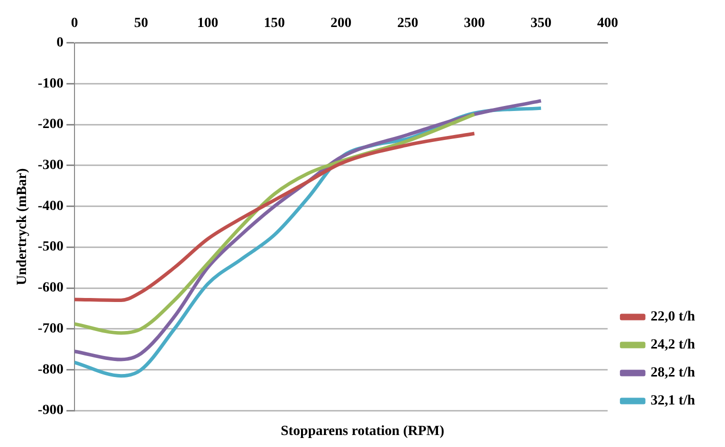 The image size is (725, 447). I want to click on y-tick-label: -300, so click(51, 166).